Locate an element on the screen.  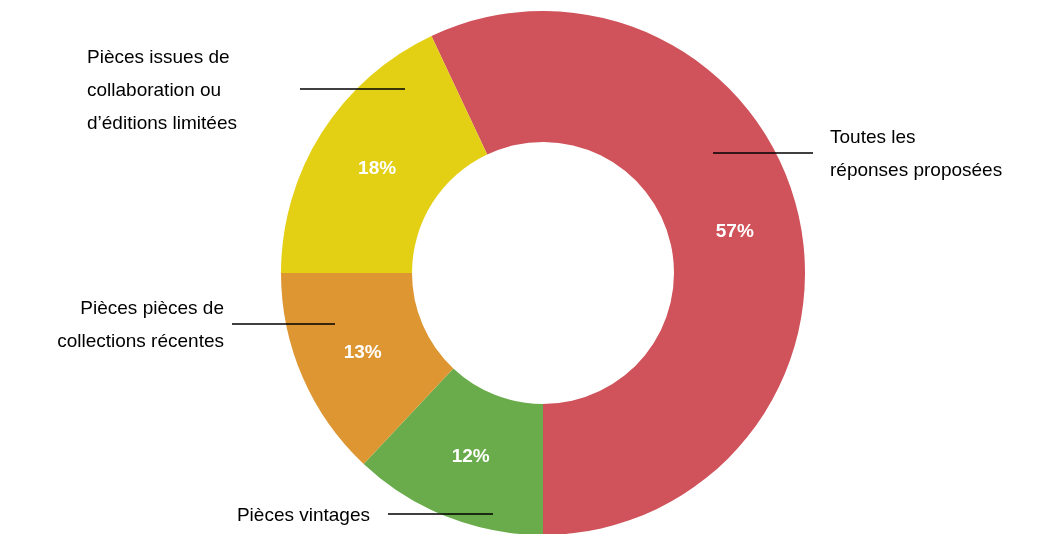
slice-label: Pièces vintages is located at coordinates (303, 514).